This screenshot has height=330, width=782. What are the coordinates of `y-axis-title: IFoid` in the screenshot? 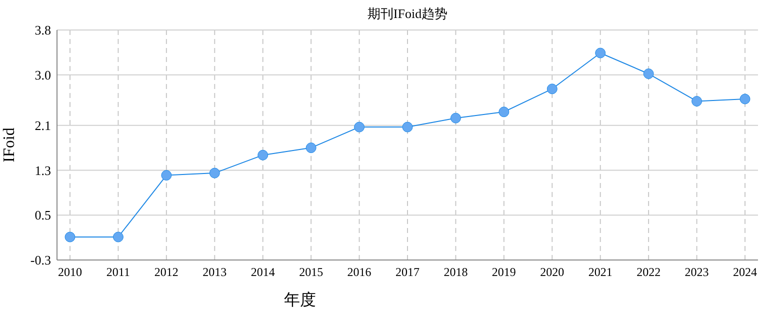 It's located at (9, 145).